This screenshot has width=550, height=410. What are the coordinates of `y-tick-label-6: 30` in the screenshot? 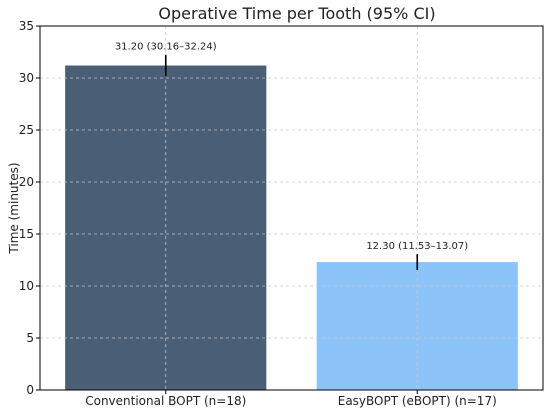 It's located at (26, 78).